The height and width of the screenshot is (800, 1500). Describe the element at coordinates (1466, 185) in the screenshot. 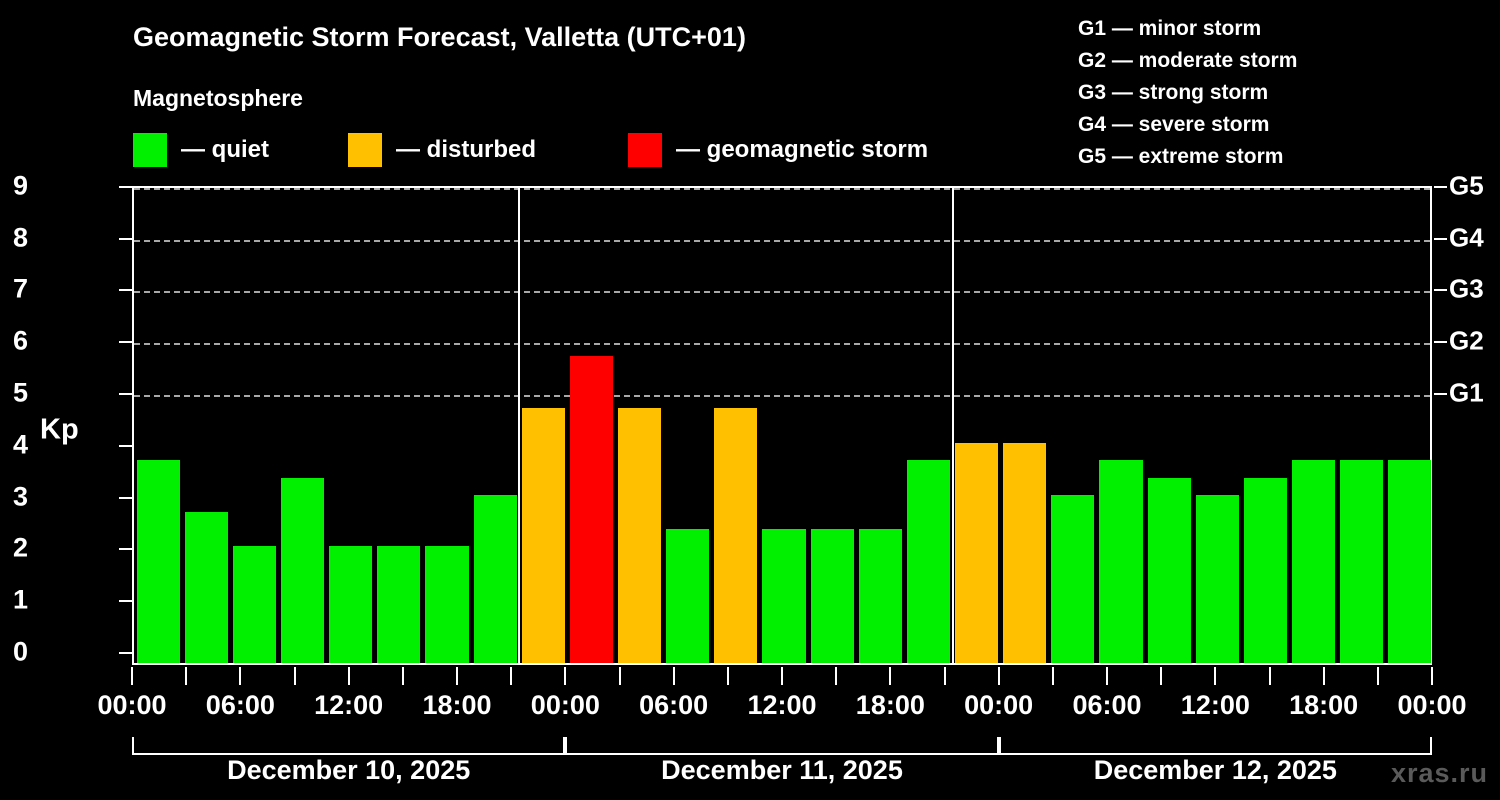

I see `g-axis-label-G5: G5` at that location.